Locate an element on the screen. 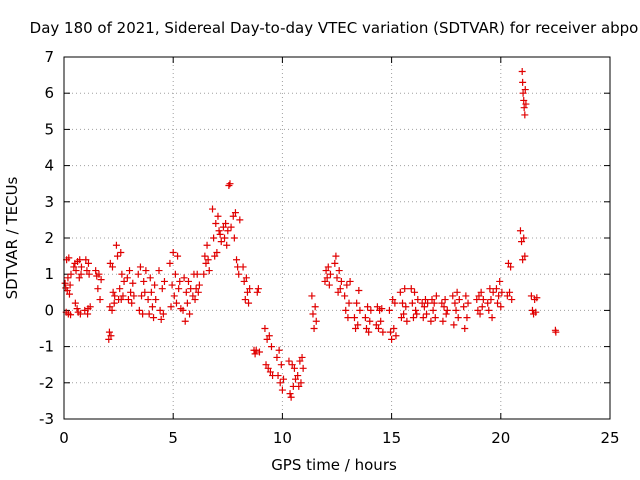 Image resolution: width=640 pixels, height=480 pixels. x-tick-label: 20 is located at coordinates (500, 438).